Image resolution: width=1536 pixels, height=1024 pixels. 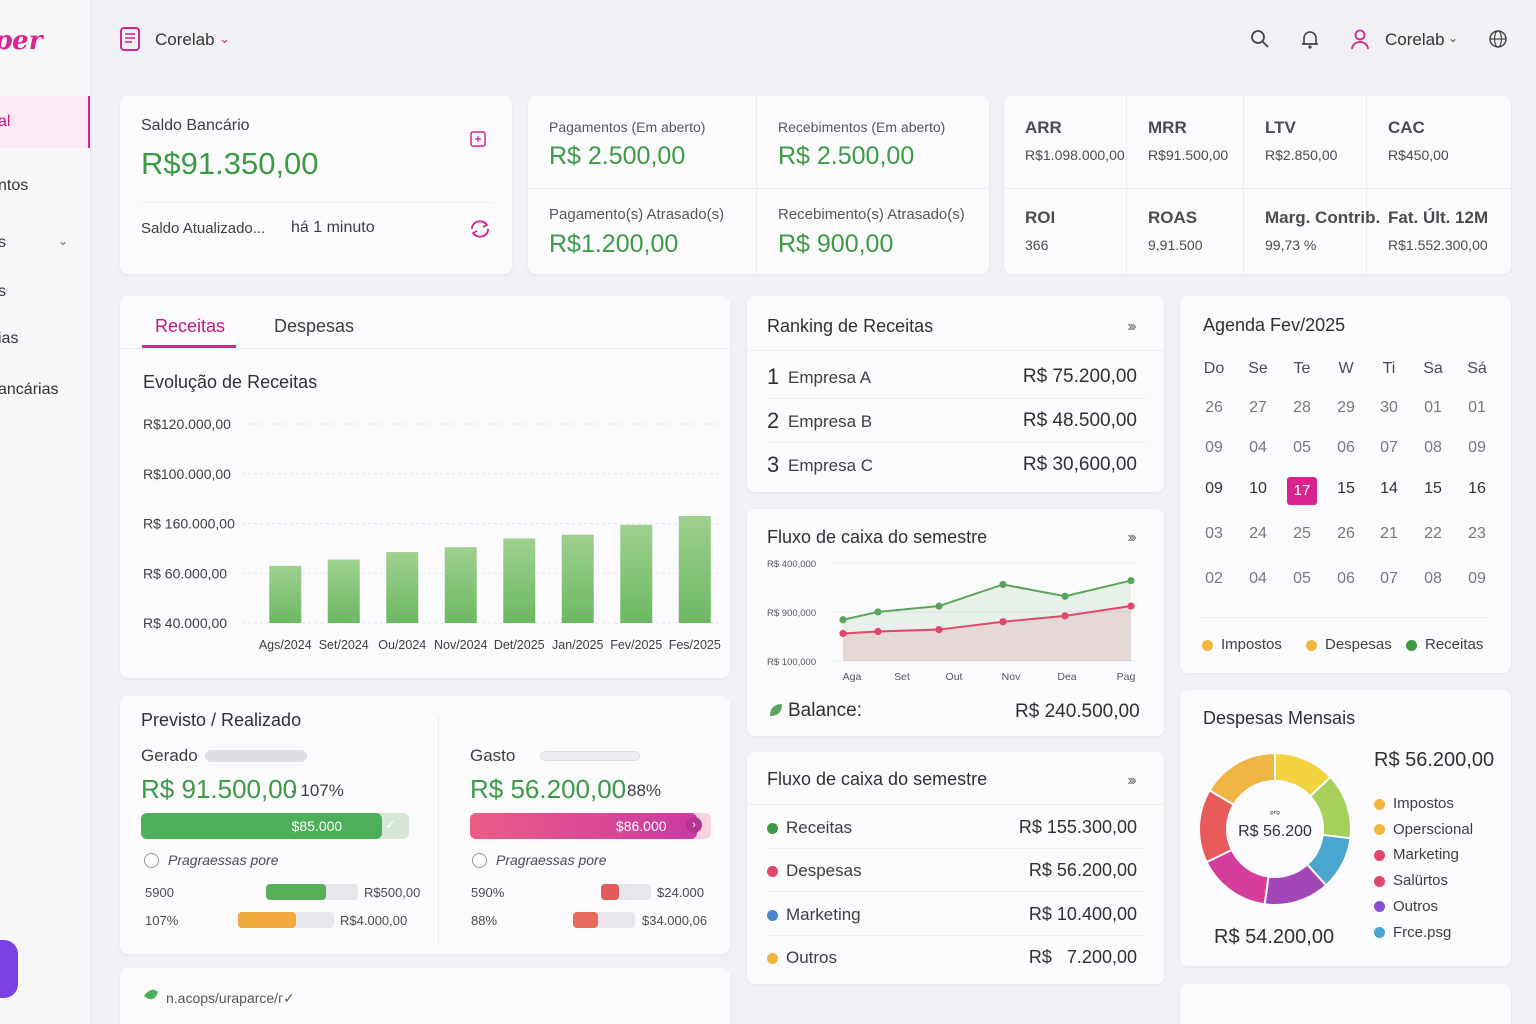 What do you see at coordinates (1389, 488) in the screenshot?
I see `calendar-day: 14` at bounding box center [1389, 488].